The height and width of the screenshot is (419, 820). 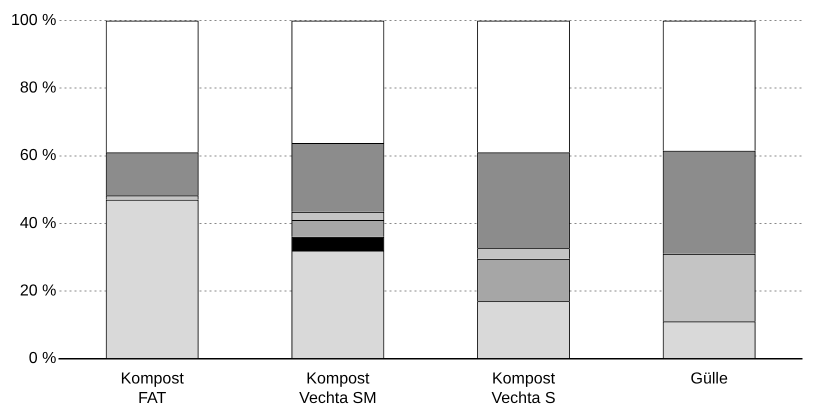 I want to click on y-tick-label: 60 %, so click(x=38, y=155).